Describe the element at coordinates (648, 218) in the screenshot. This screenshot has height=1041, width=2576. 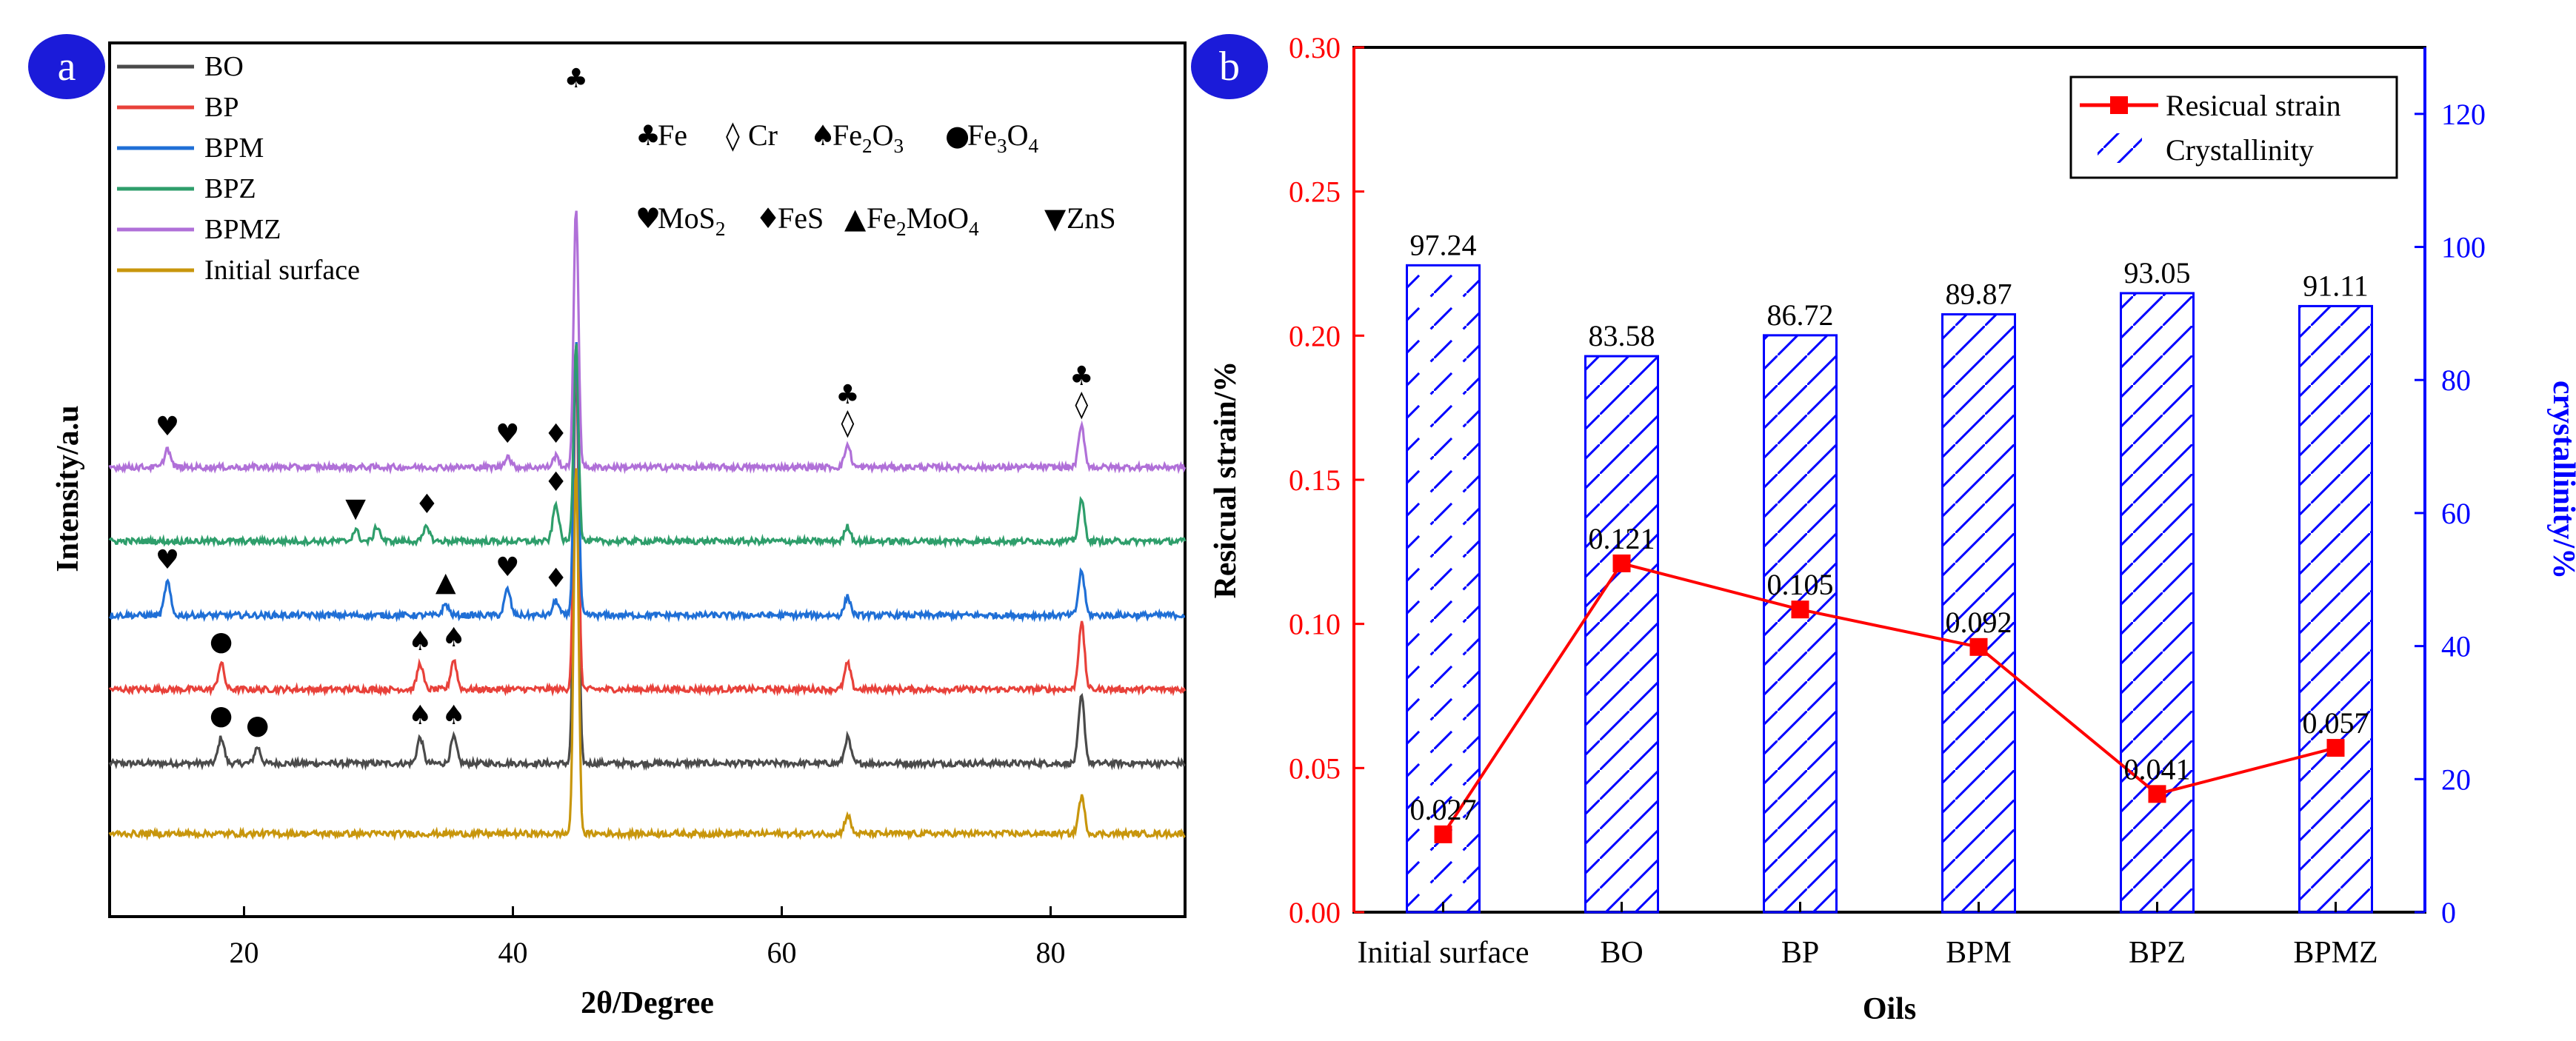
I see `phase-symbol: ♥` at that location.